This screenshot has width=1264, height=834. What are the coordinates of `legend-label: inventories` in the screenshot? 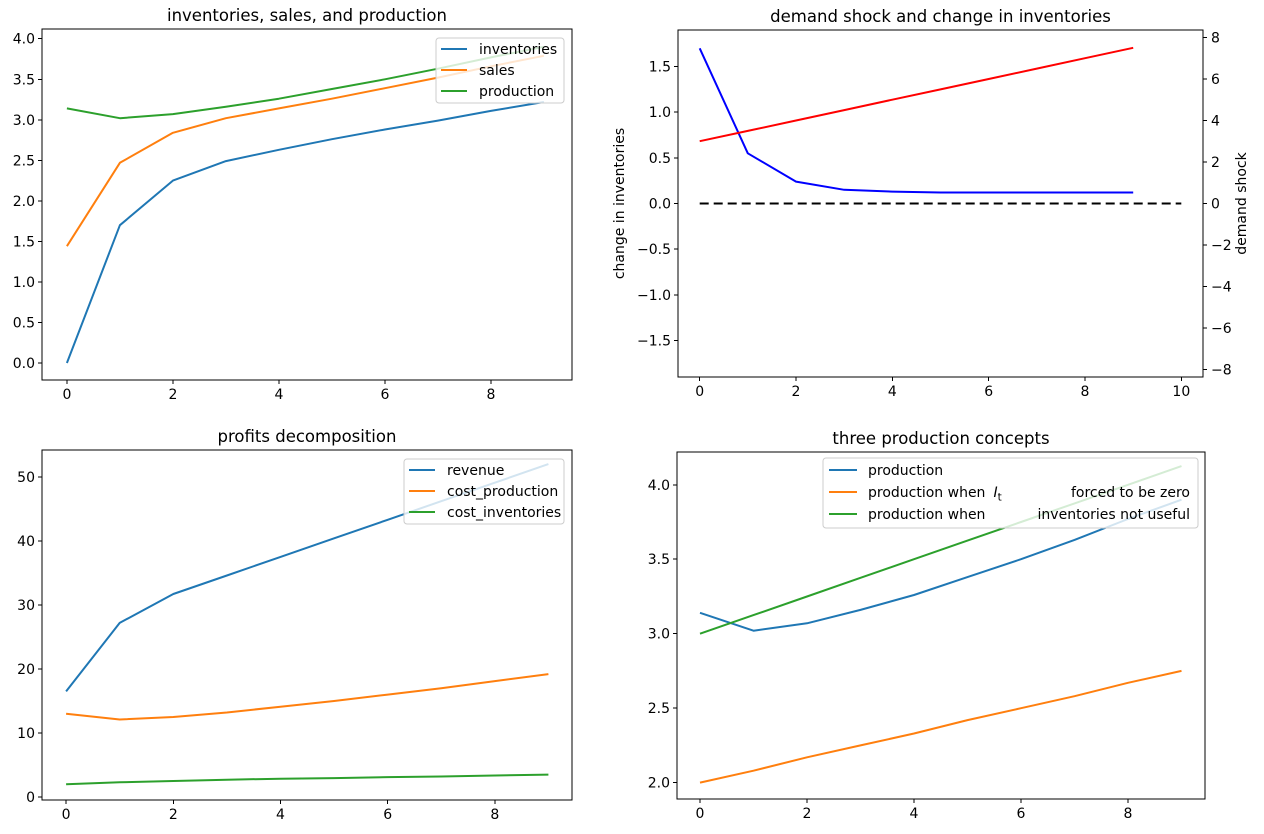 It's located at (518, 50).